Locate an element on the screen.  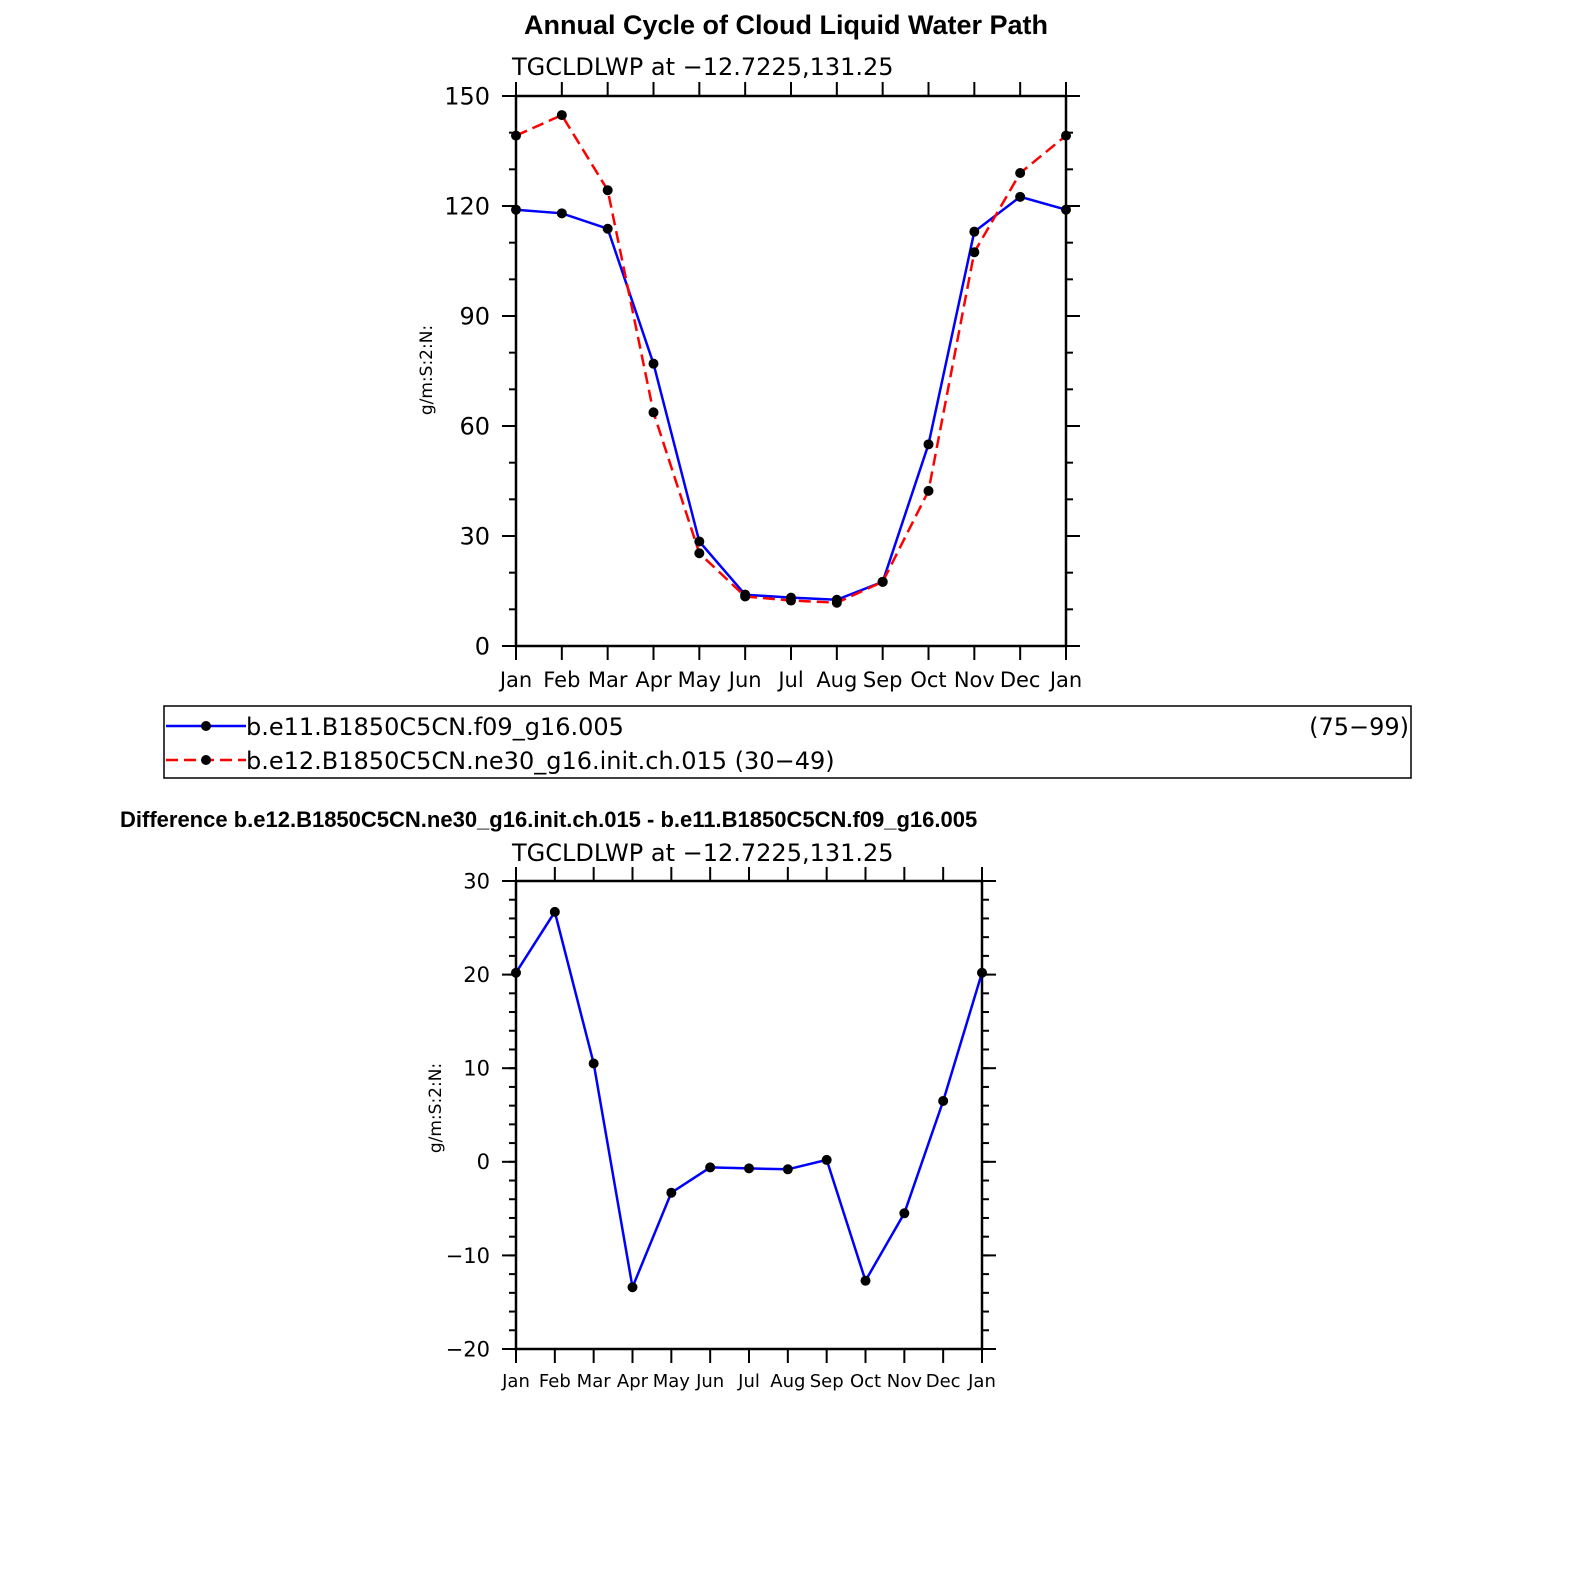
y-tick-label: 150 is located at coordinates (467, 96).